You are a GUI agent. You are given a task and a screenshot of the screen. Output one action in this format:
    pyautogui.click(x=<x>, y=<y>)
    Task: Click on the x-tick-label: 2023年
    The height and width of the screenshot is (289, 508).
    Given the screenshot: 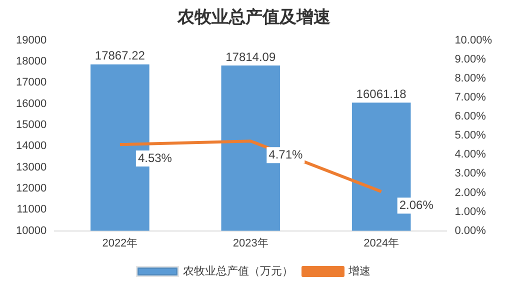 What is the action you would take?
    pyautogui.click(x=250, y=243)
    